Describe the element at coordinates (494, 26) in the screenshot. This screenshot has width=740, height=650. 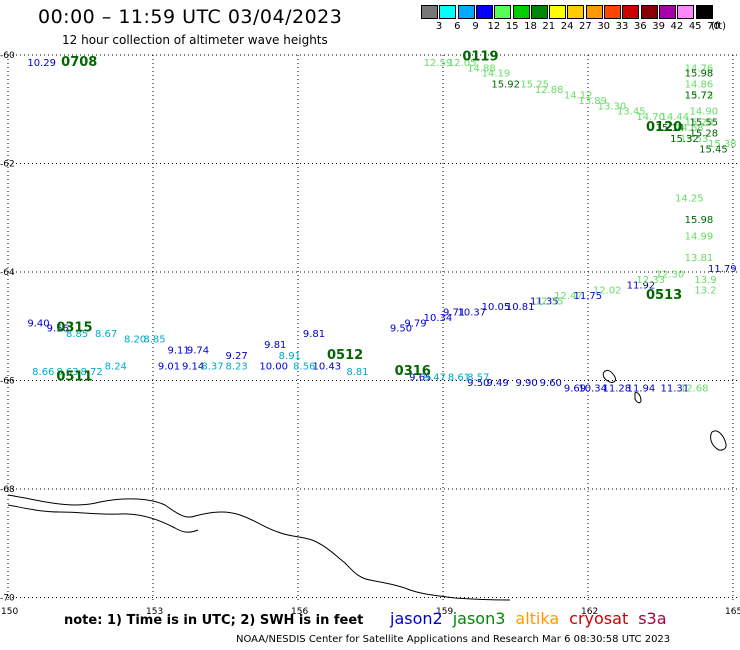
I see `legend-label: 12` at that location.